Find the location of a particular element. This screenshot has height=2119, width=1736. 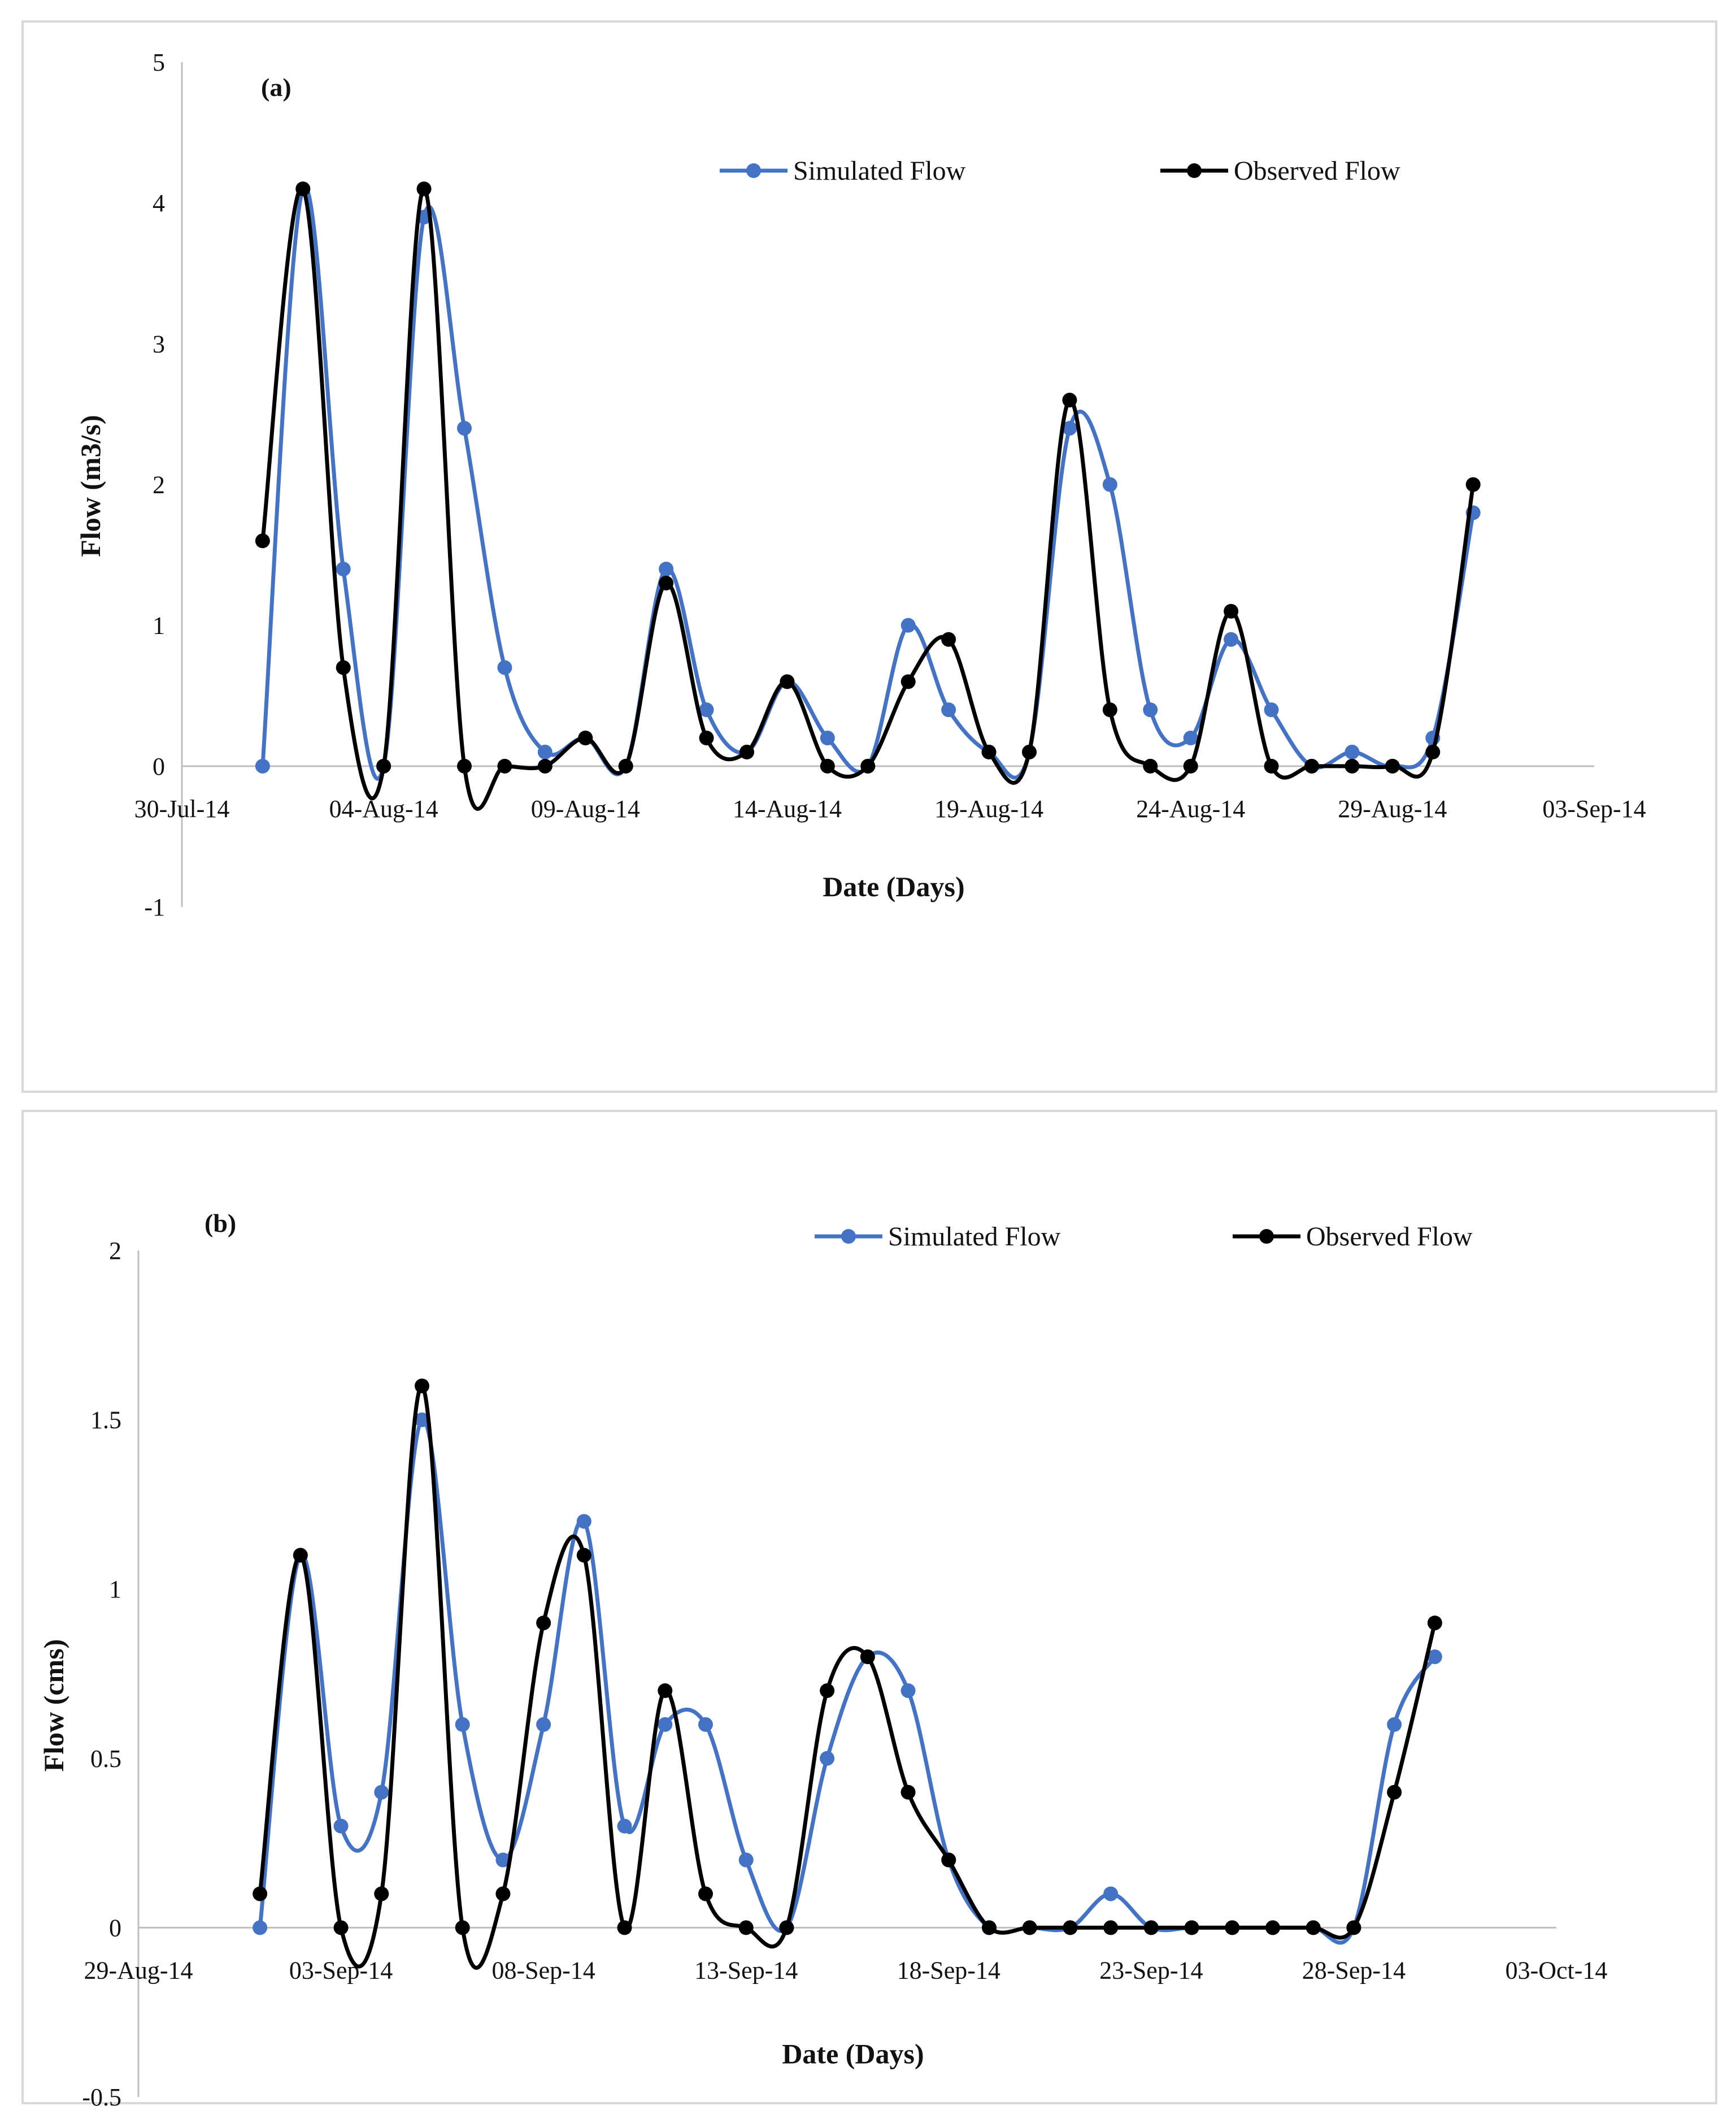

x-axis-title-b: Date (Days) is located at coordinates (853, 2053).